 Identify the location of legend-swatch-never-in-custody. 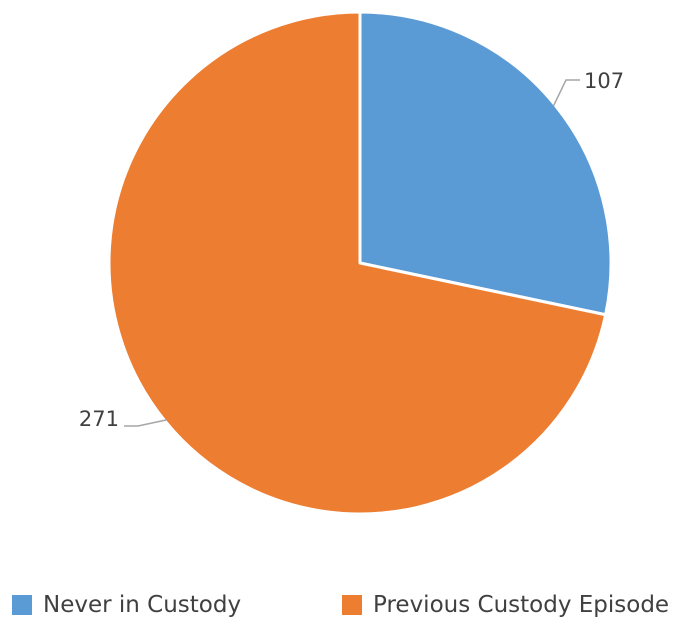
(22, 605).